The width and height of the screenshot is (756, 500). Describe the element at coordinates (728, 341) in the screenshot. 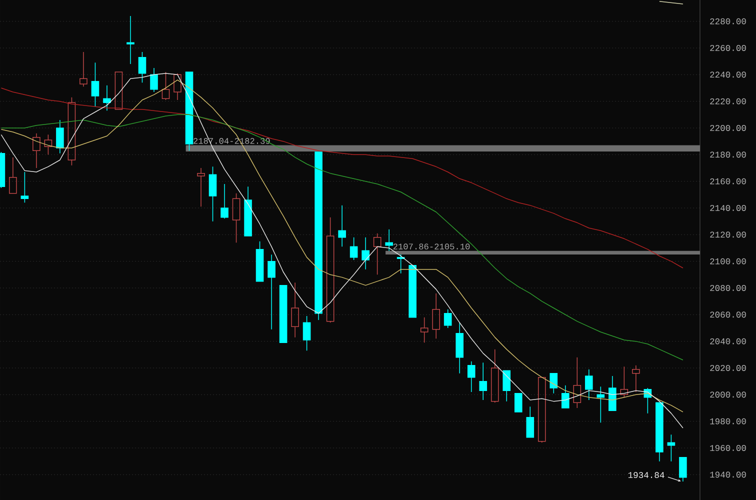

I see `y-tick-label: 2040.00` at that location.